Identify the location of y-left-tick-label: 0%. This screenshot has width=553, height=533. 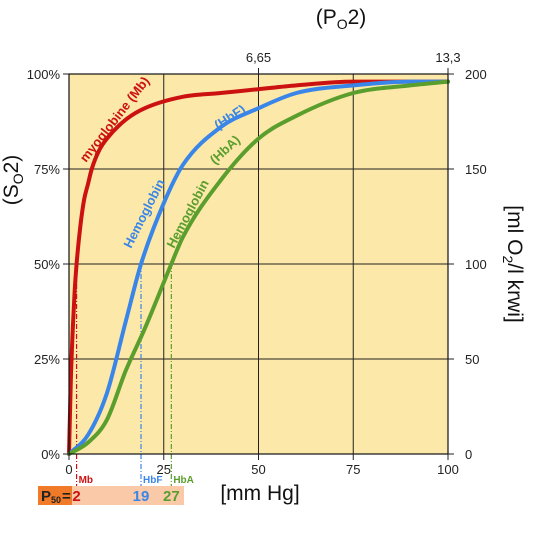
(50, 454).